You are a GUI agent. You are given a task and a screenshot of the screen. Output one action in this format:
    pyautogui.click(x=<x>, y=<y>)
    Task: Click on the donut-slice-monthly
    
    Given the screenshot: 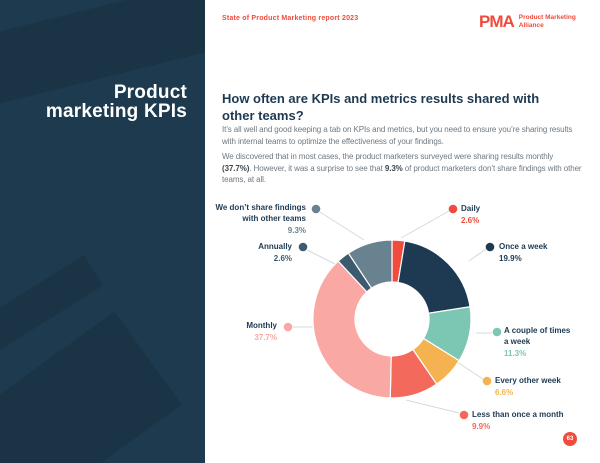 What is the action you would take?
    pyautogui.click(x=352, y=329)
    